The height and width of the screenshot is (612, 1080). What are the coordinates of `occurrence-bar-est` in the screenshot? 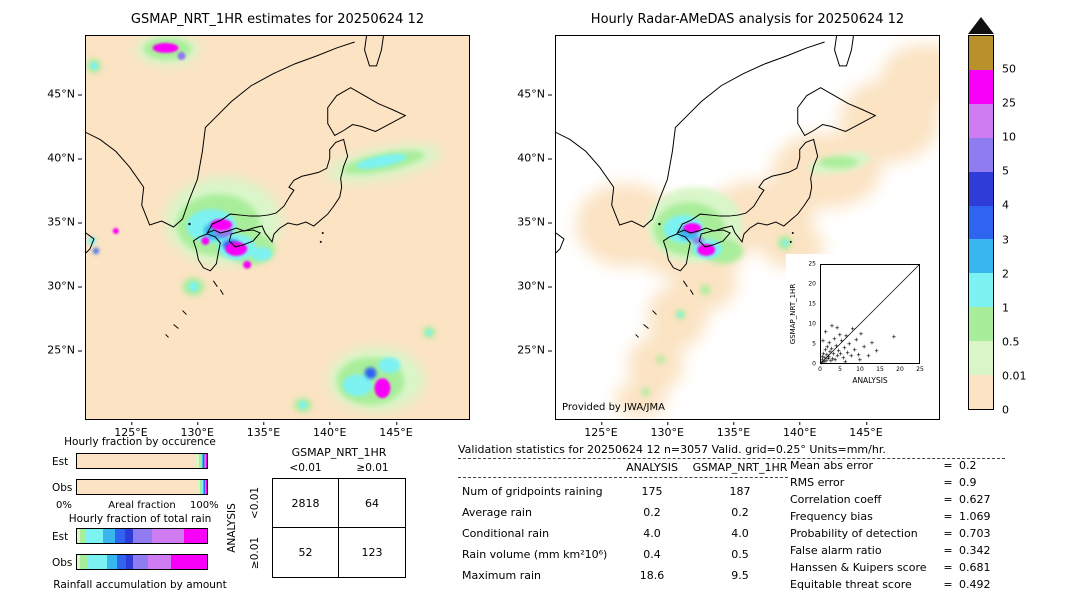 It's located at (142, 461).